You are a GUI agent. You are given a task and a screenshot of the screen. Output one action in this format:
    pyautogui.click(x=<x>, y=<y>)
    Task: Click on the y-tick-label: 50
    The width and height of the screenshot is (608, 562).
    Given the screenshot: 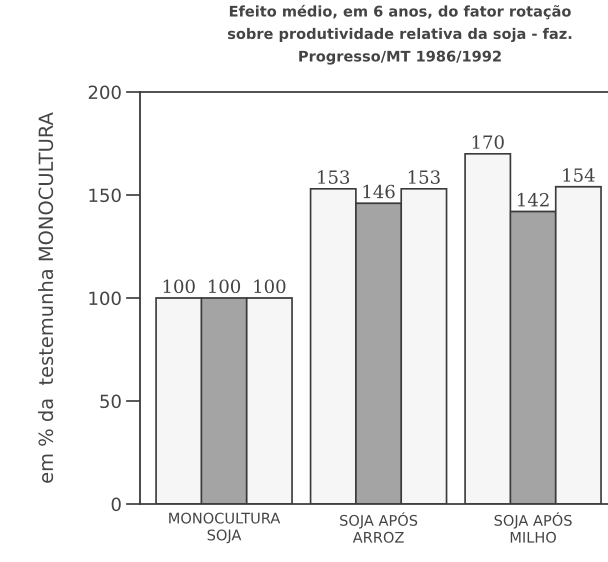 What is the action you would take?
    pyautogui.click(x=110, y=401)
    